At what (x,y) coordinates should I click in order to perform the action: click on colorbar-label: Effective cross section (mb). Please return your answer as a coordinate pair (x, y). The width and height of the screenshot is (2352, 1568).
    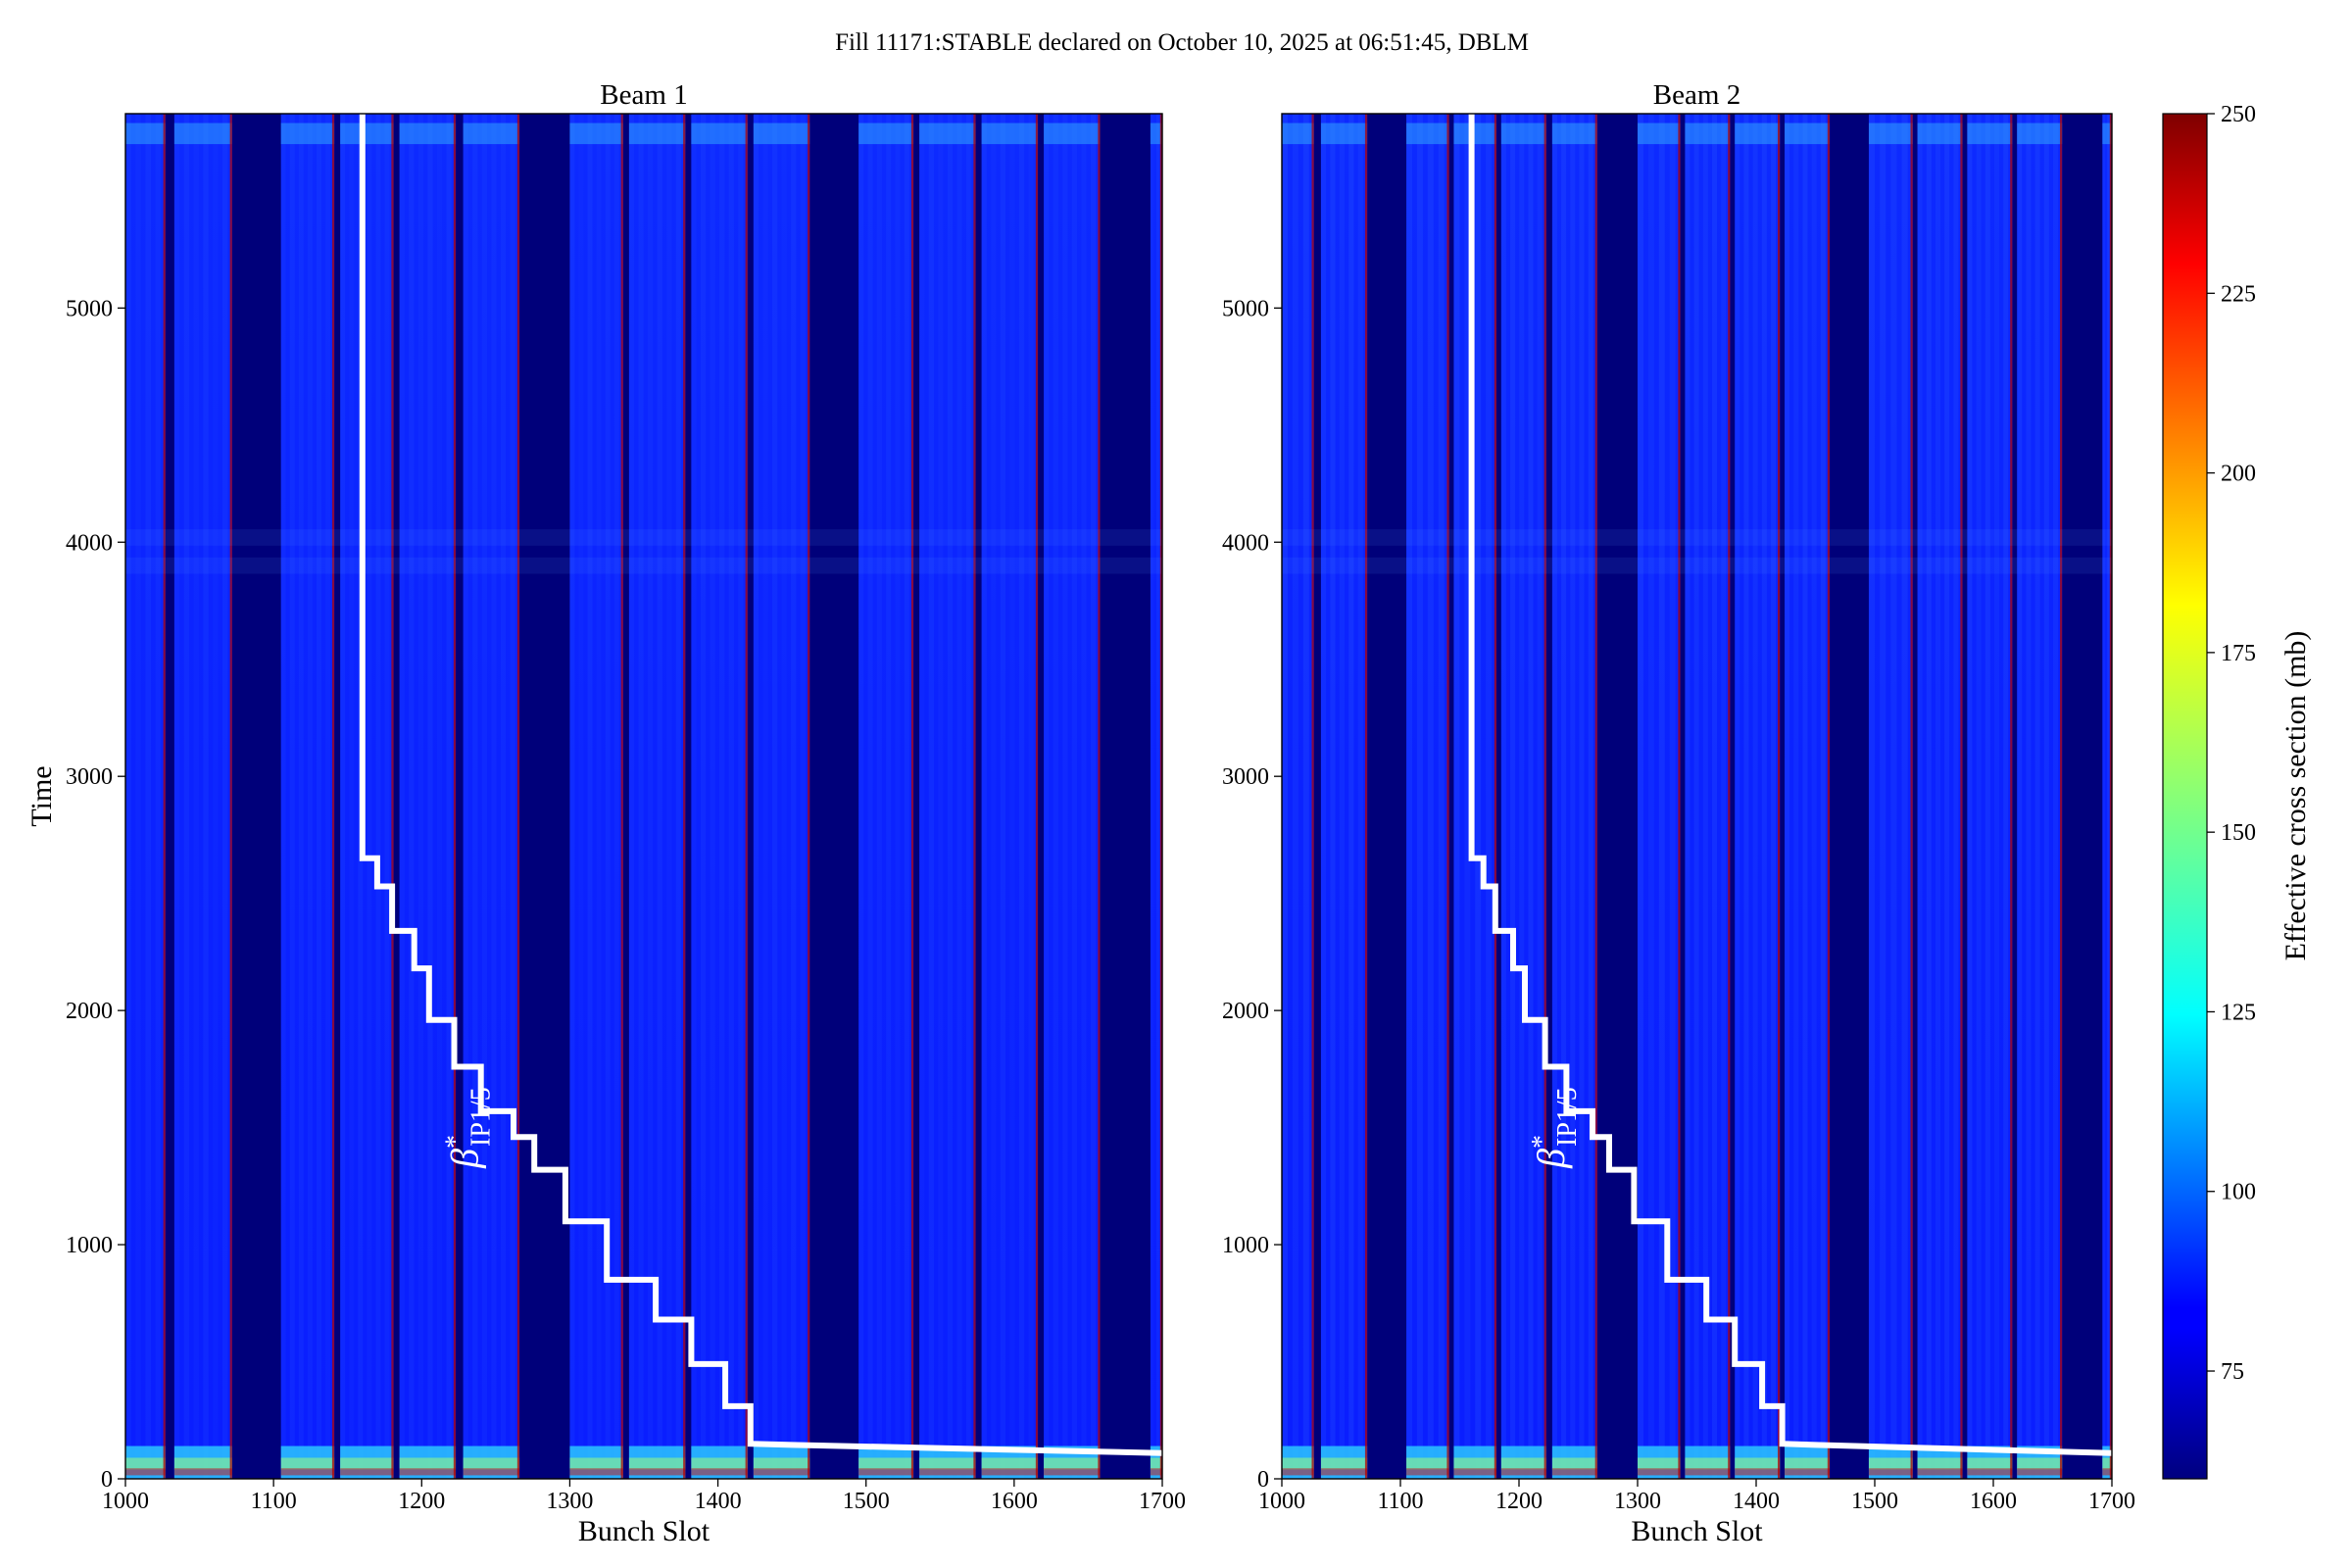
    Looking at the image, I should click on (2295, 796).